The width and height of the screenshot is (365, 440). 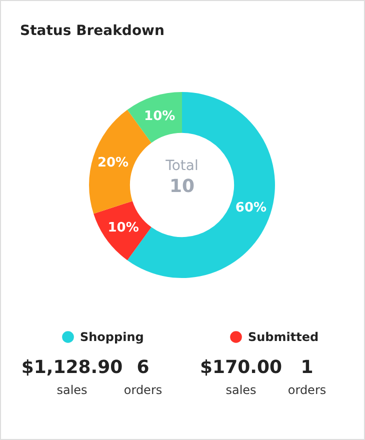 I want to click on data-label: 60%, so click(x=251, y=208).